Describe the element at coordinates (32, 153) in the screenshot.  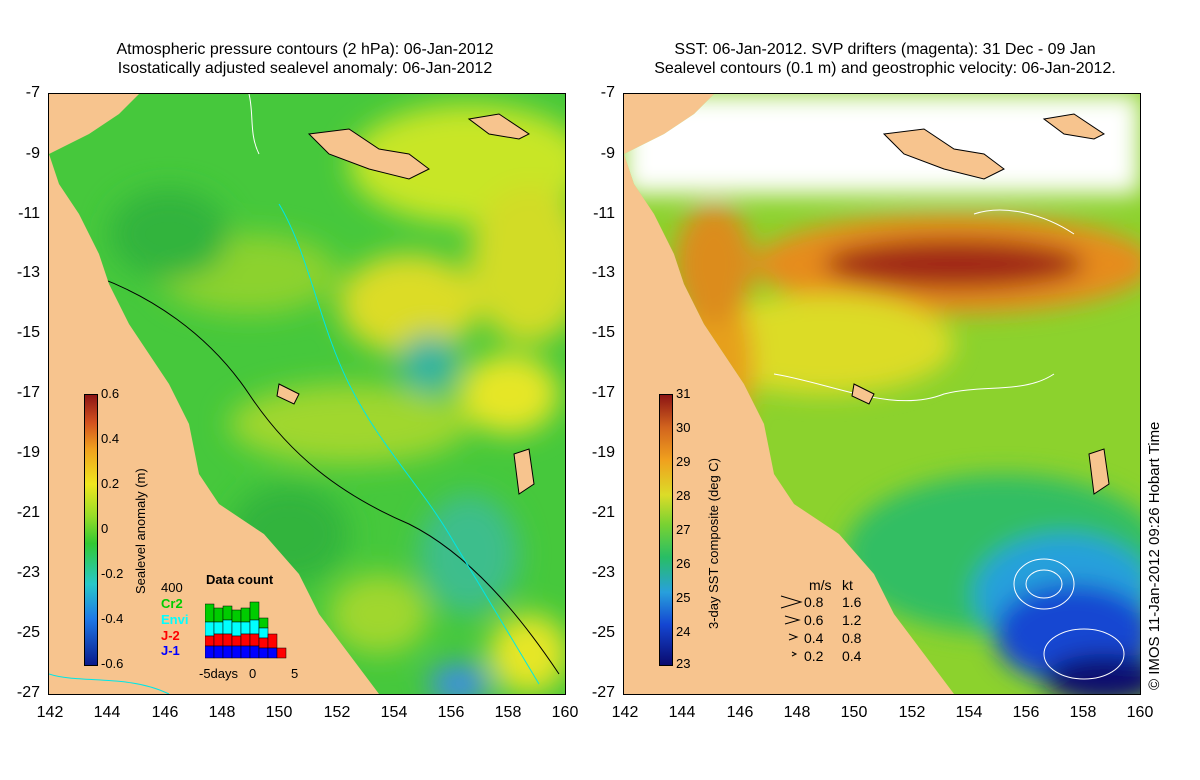
I see `lat-tick-left-1: -9` at that location.